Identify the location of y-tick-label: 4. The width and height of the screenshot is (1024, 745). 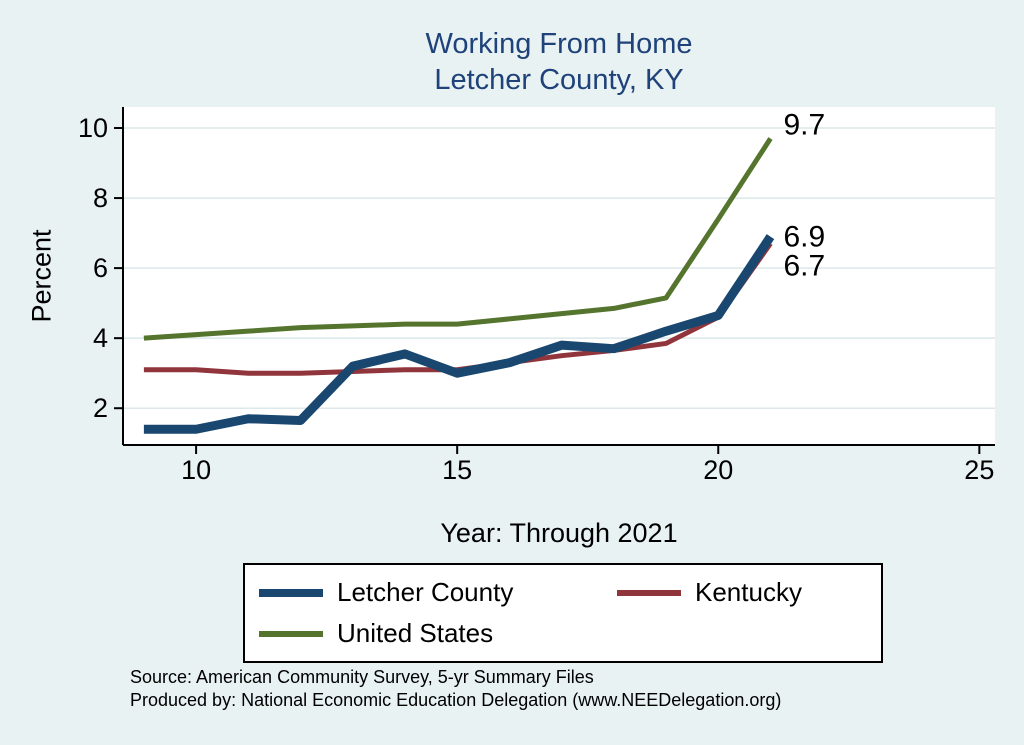
(100, 338).